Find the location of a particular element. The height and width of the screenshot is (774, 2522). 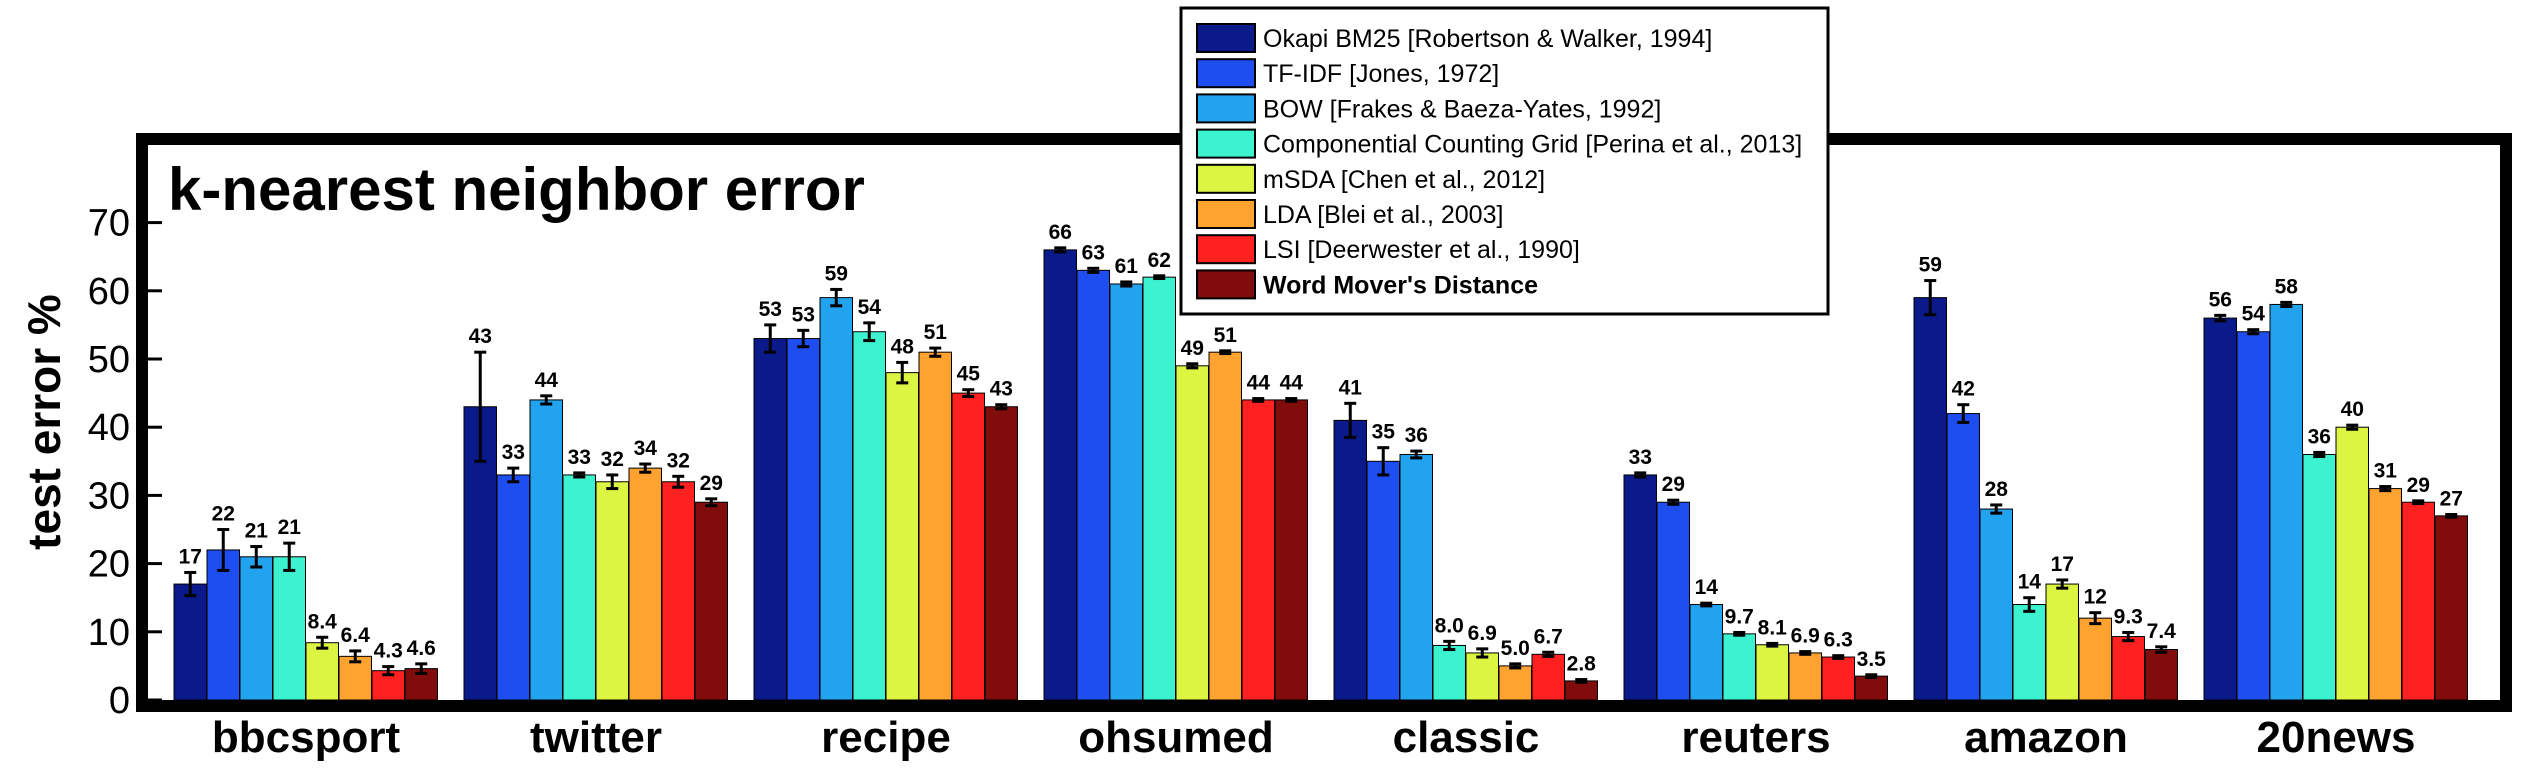

data-label: 8.1 is located at coordinates (1773, 627).